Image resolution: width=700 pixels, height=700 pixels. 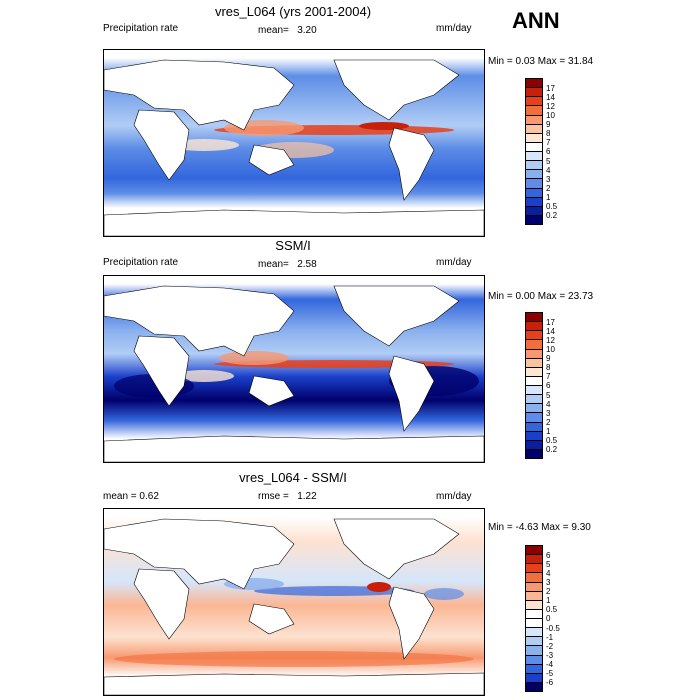 I want to click on panel-3-minmax: Min = -4.63 Max = 9.30, so click(x=539, y=527).